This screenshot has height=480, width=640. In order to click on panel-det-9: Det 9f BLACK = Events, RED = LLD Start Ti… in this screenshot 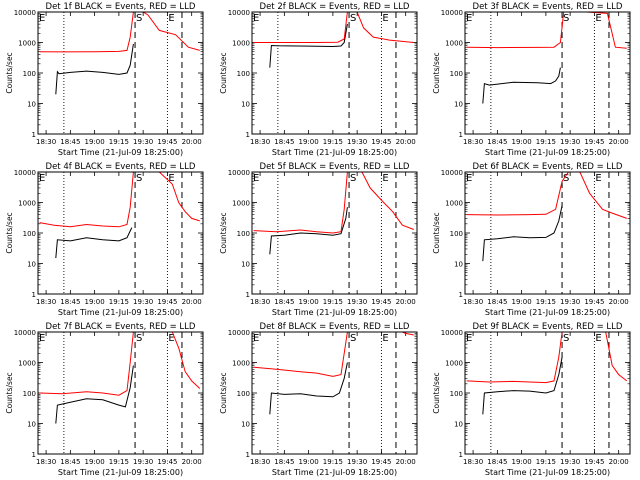, I will do `click(531, 399)`.